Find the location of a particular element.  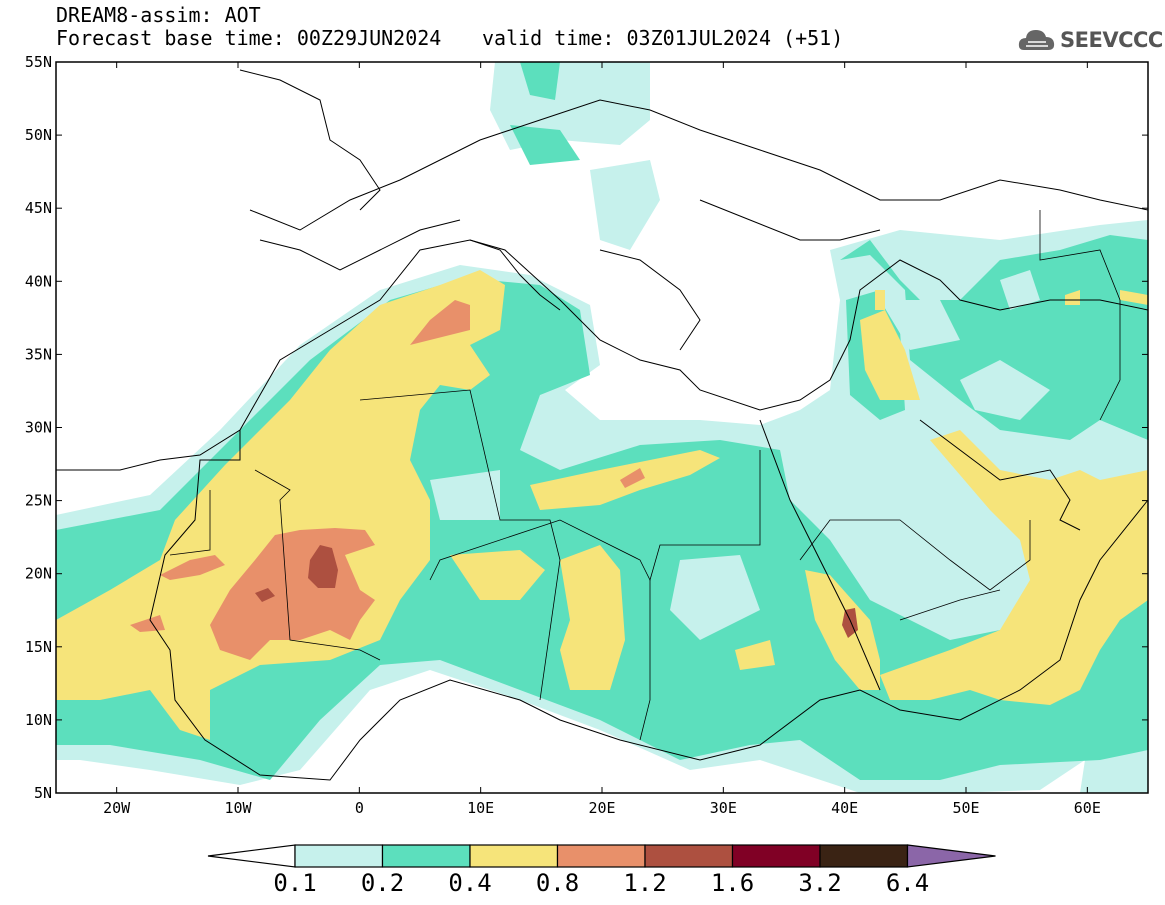

lon-tick-label: 10E is located at coordinates (480, 808).